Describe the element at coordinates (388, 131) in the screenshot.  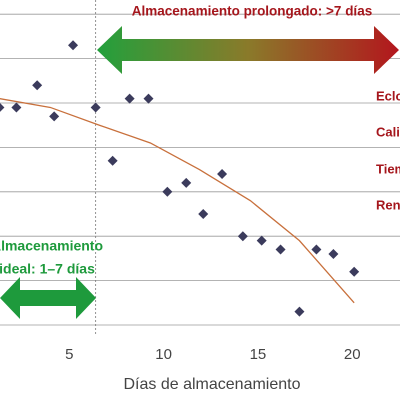
I see `side-label: Calid` at that location.